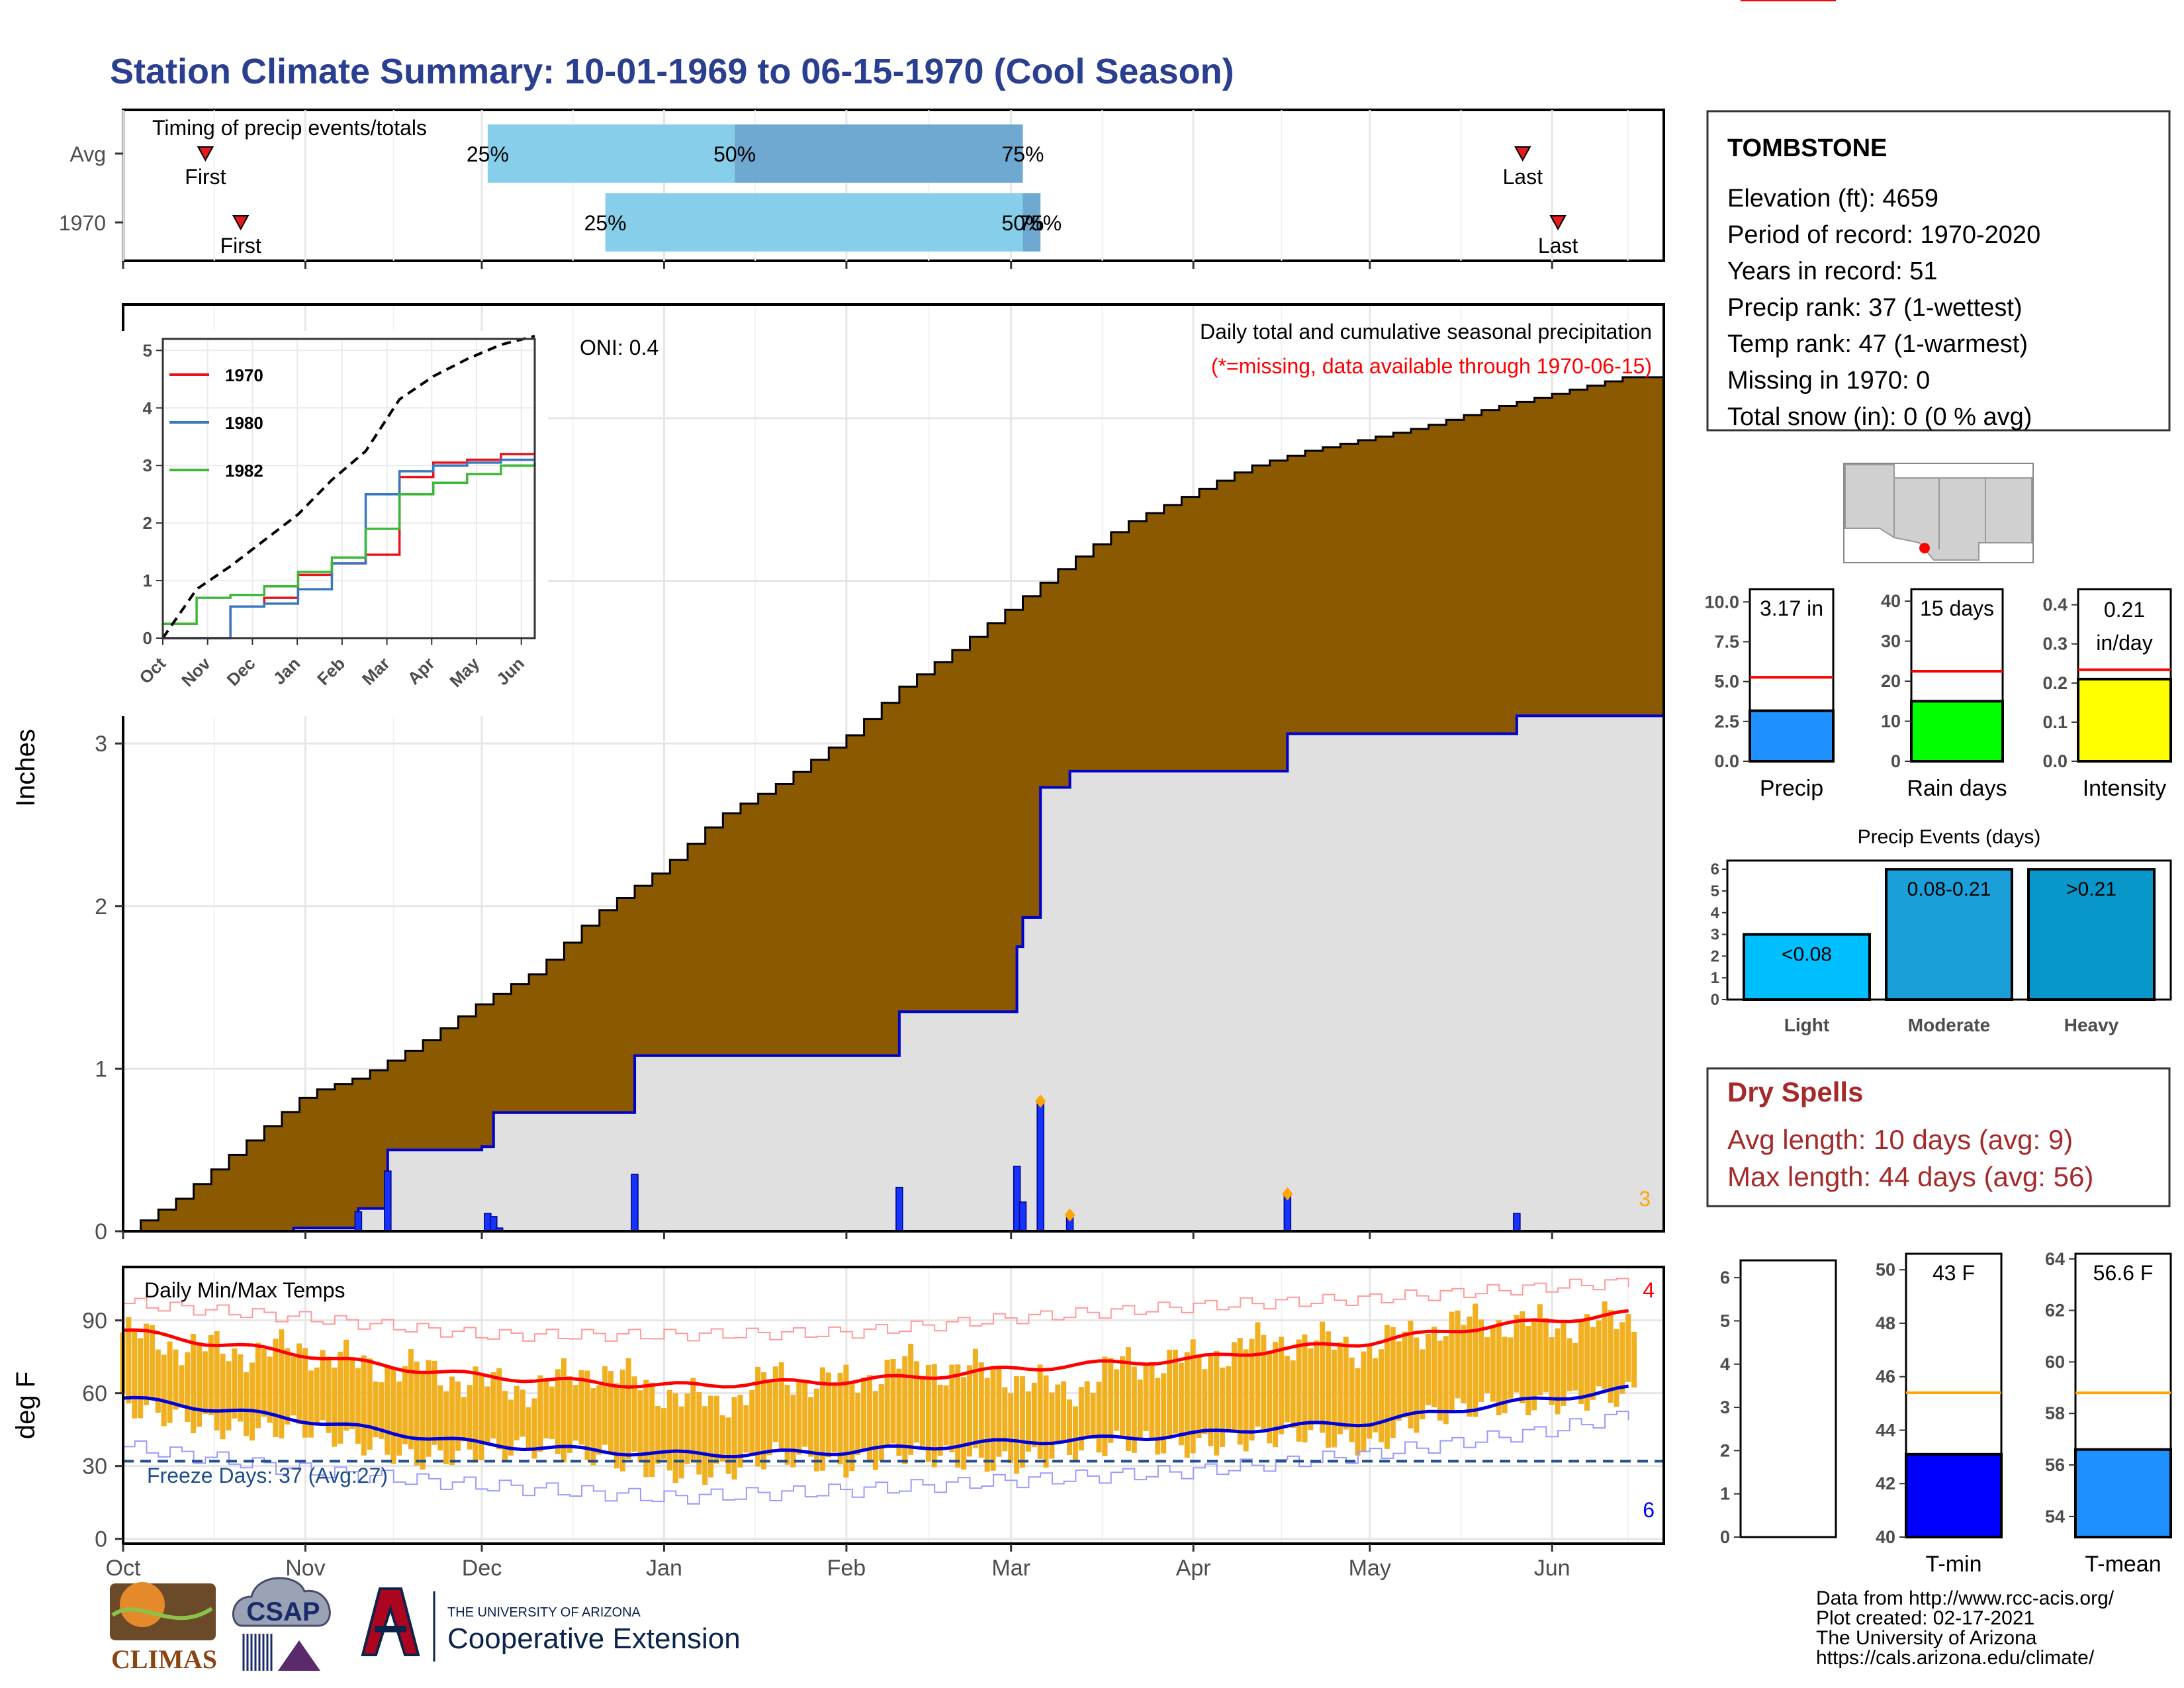 This screenshot has height=1688, width=2184. I want to click on mini-y-tick-label: 2.5, so click(1726, 721).